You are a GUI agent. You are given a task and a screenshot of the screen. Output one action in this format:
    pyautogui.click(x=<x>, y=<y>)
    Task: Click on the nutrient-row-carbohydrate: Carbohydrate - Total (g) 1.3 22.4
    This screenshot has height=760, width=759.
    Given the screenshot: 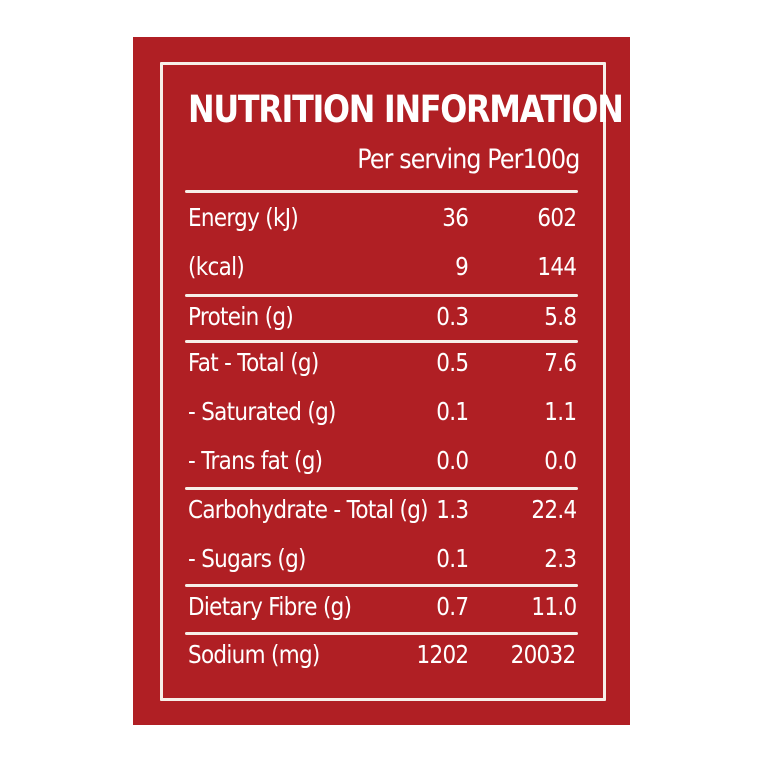 What is the action you would take?
    pyautogui.click(x=383, y=515)
    